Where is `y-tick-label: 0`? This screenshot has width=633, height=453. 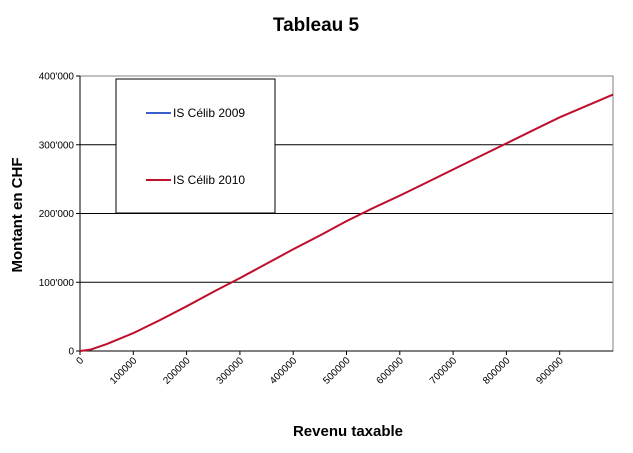
y-tick-label: 0 is located at coordinates (71, 352).